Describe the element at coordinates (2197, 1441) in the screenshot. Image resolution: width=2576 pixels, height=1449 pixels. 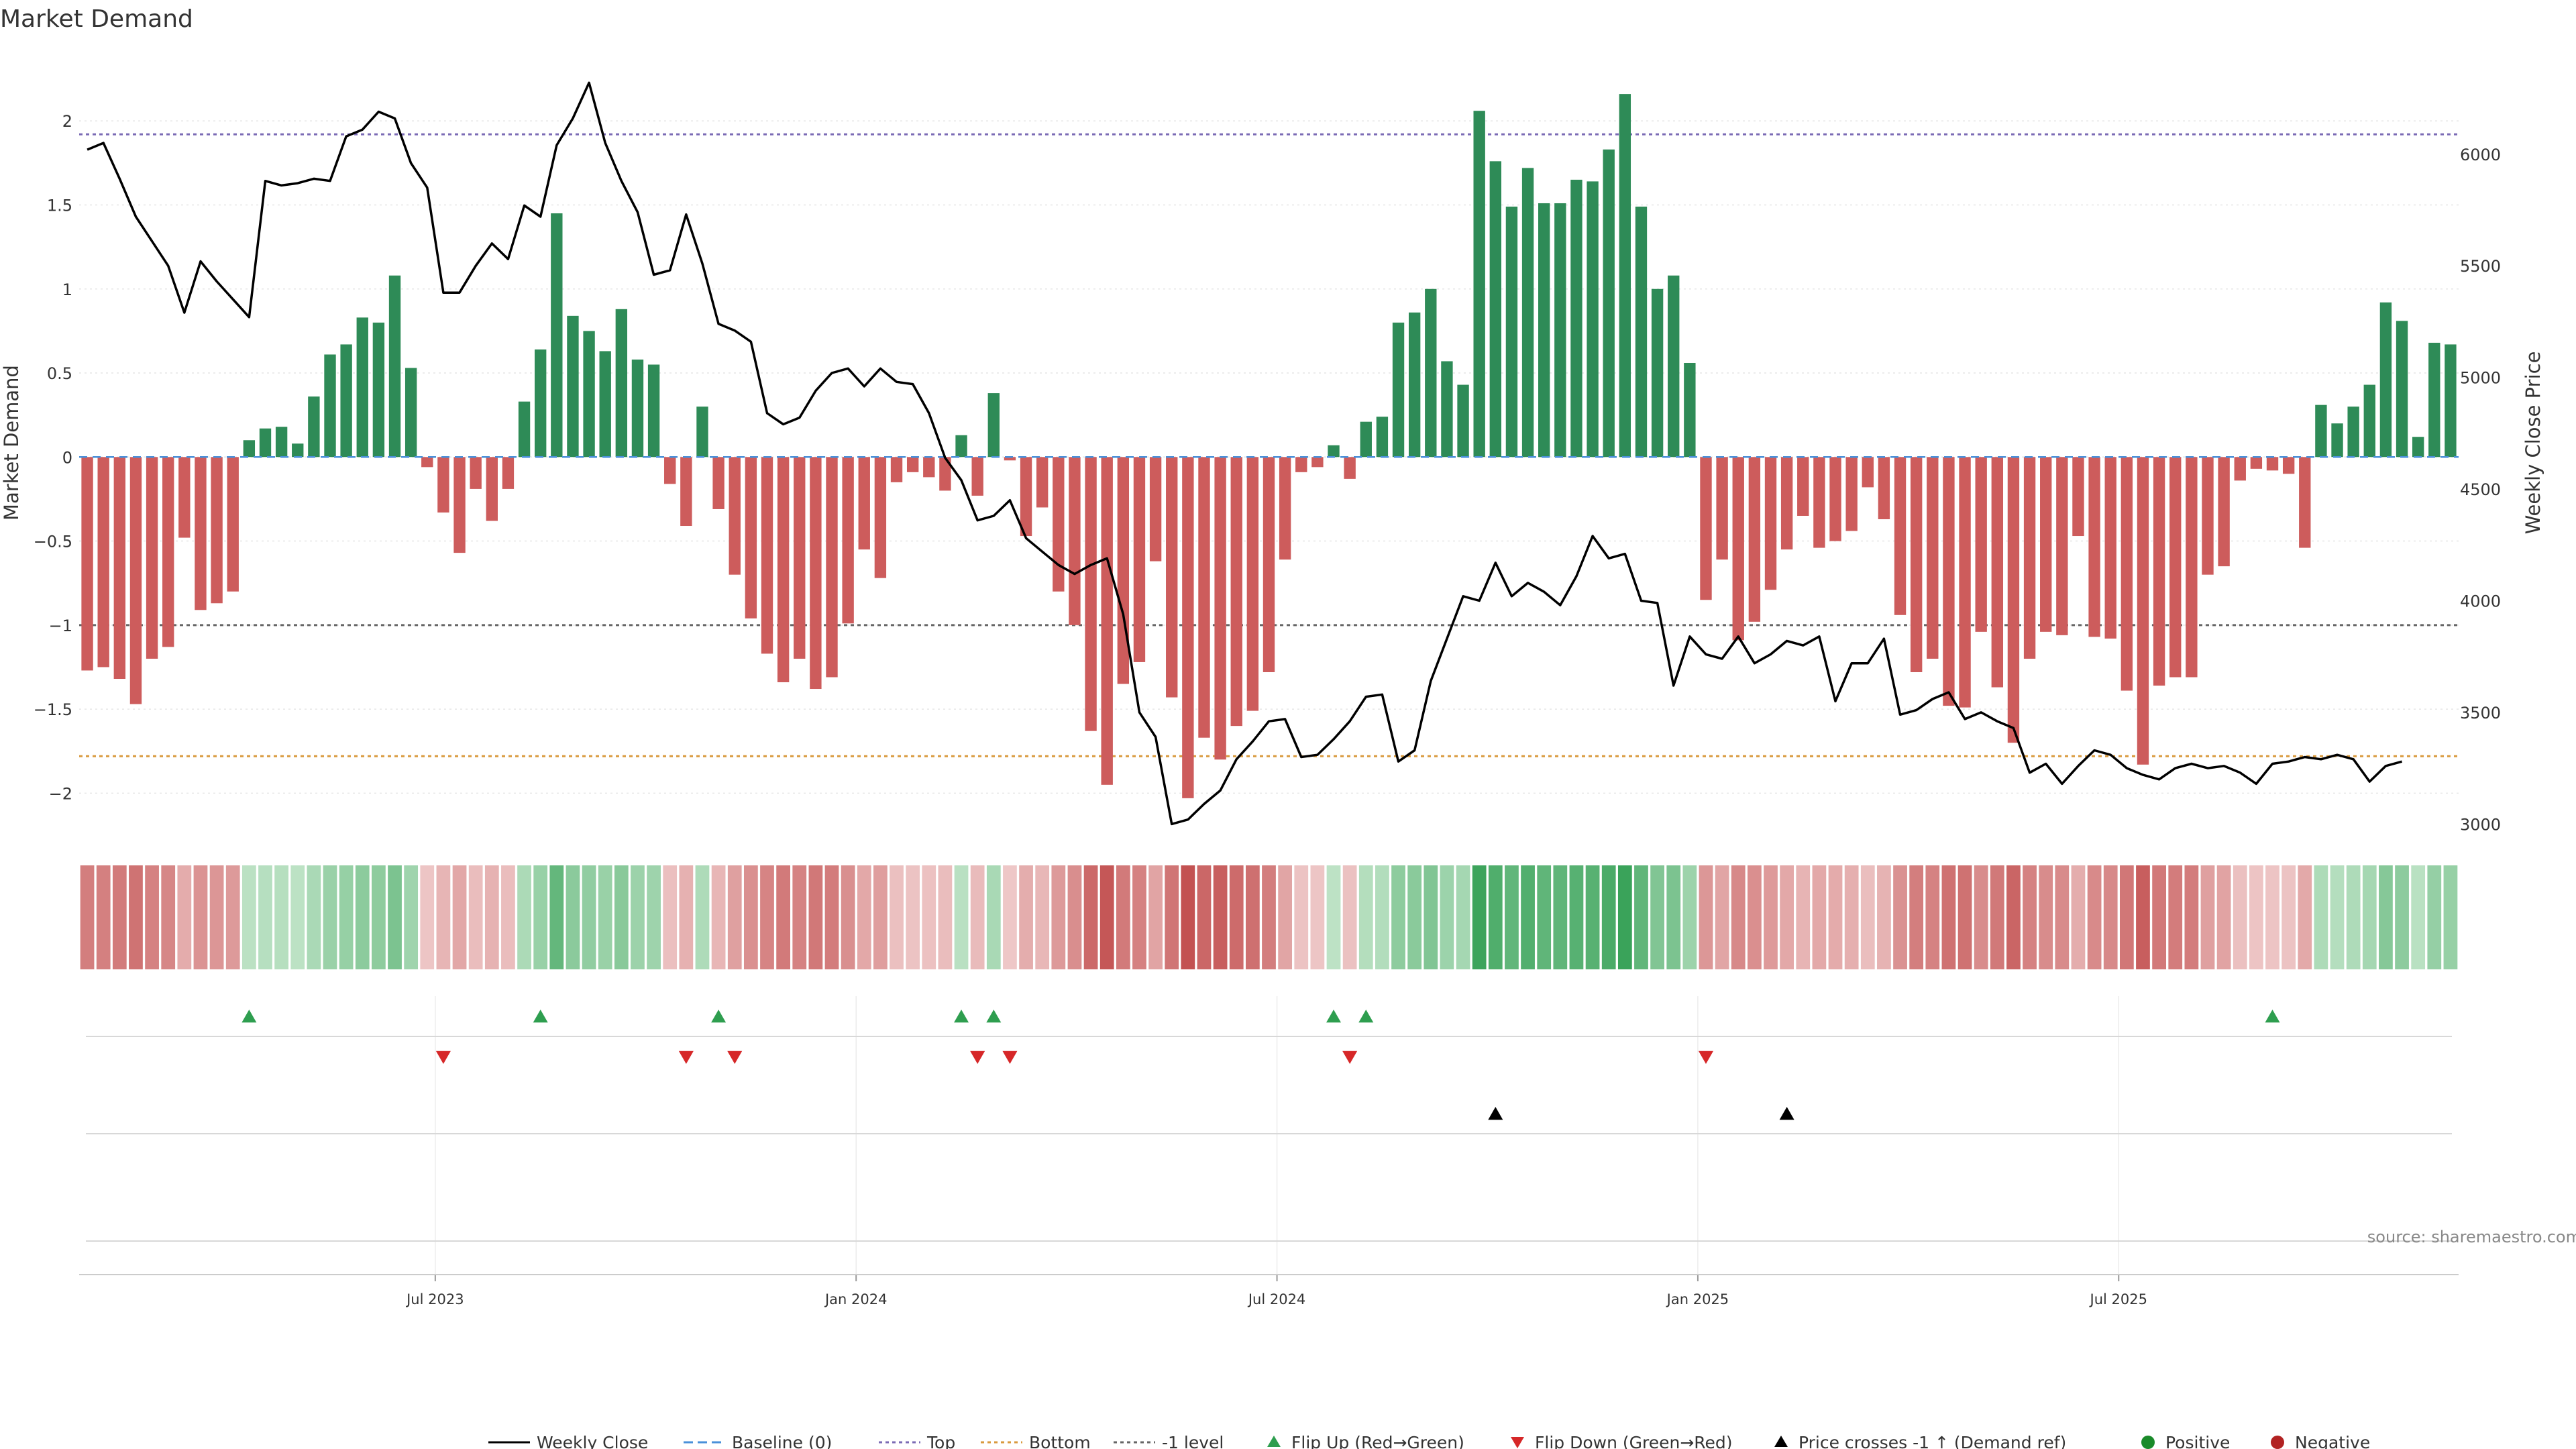
I see `legend-label: Positive` at that location.